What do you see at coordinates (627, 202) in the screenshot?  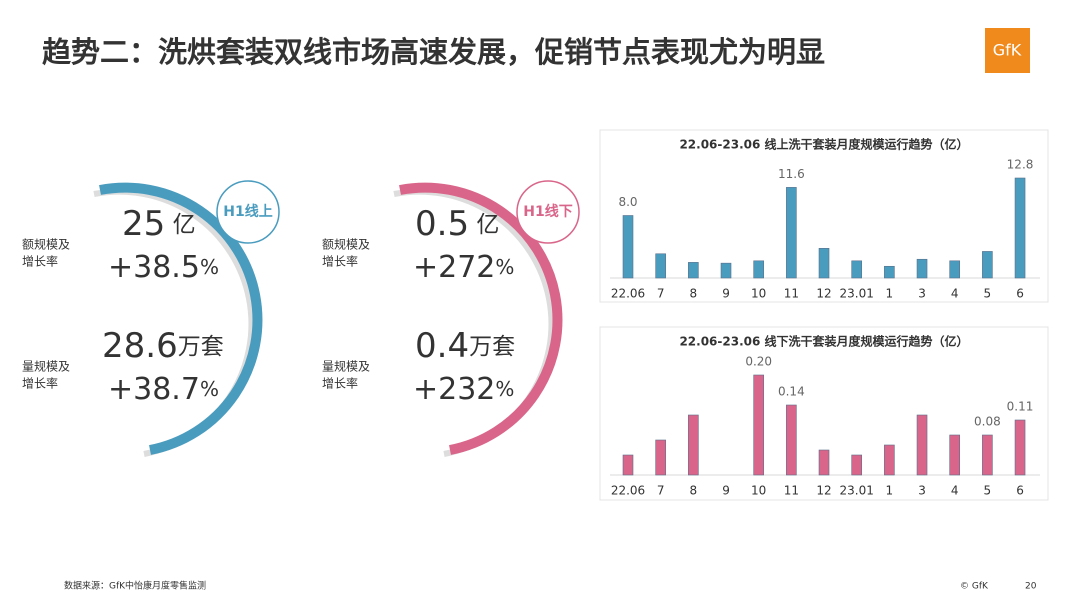 I see `data-label: 8.0` at bounding box center [627, 202].